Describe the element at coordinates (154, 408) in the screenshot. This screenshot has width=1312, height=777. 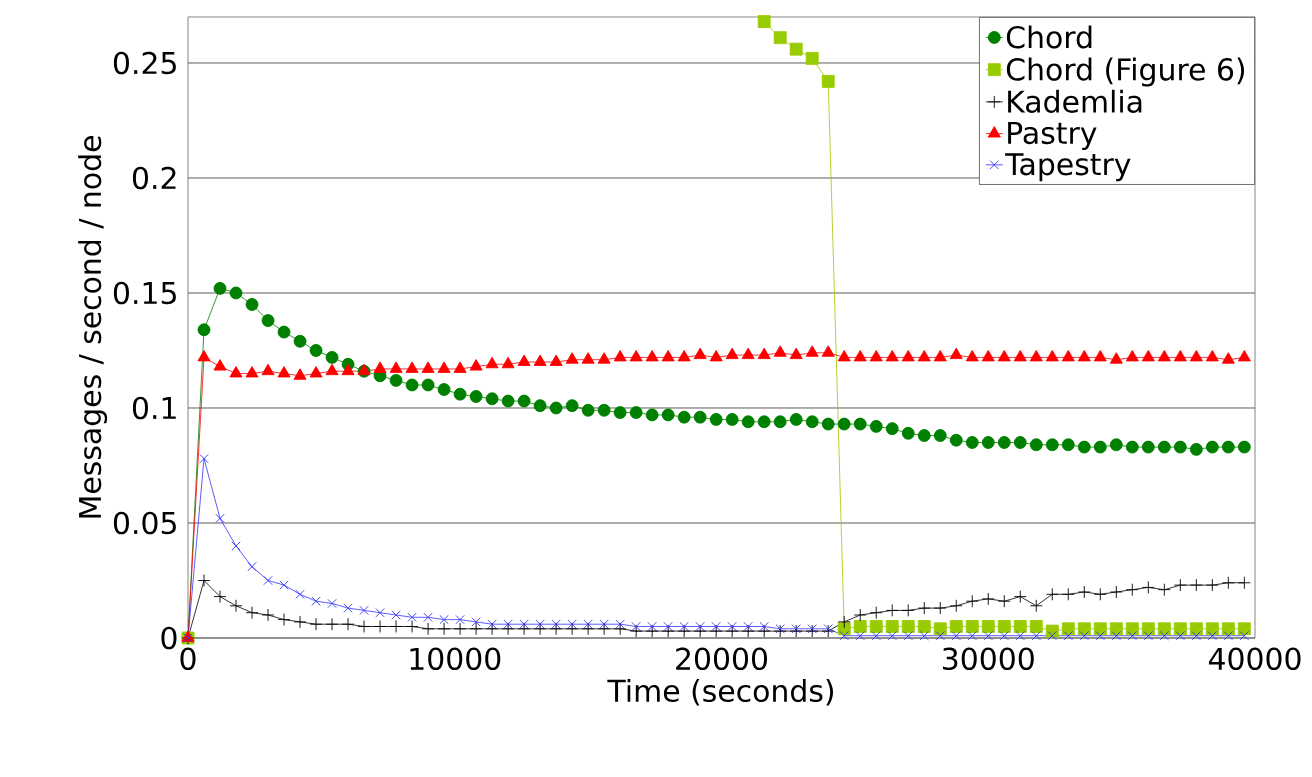
I see `y-tick-label: 0.1` at that location.